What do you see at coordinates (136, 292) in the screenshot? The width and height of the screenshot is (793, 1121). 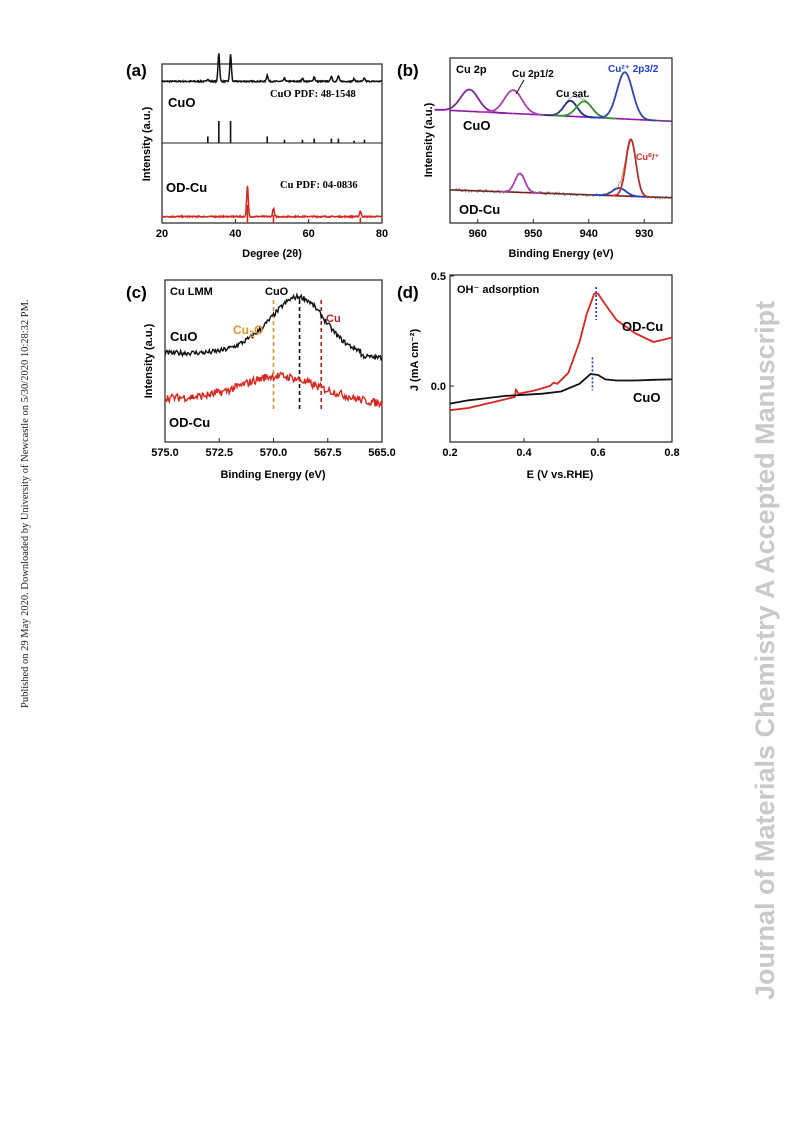 I see `panel-label: (c)` at bounding box center [136, 292].